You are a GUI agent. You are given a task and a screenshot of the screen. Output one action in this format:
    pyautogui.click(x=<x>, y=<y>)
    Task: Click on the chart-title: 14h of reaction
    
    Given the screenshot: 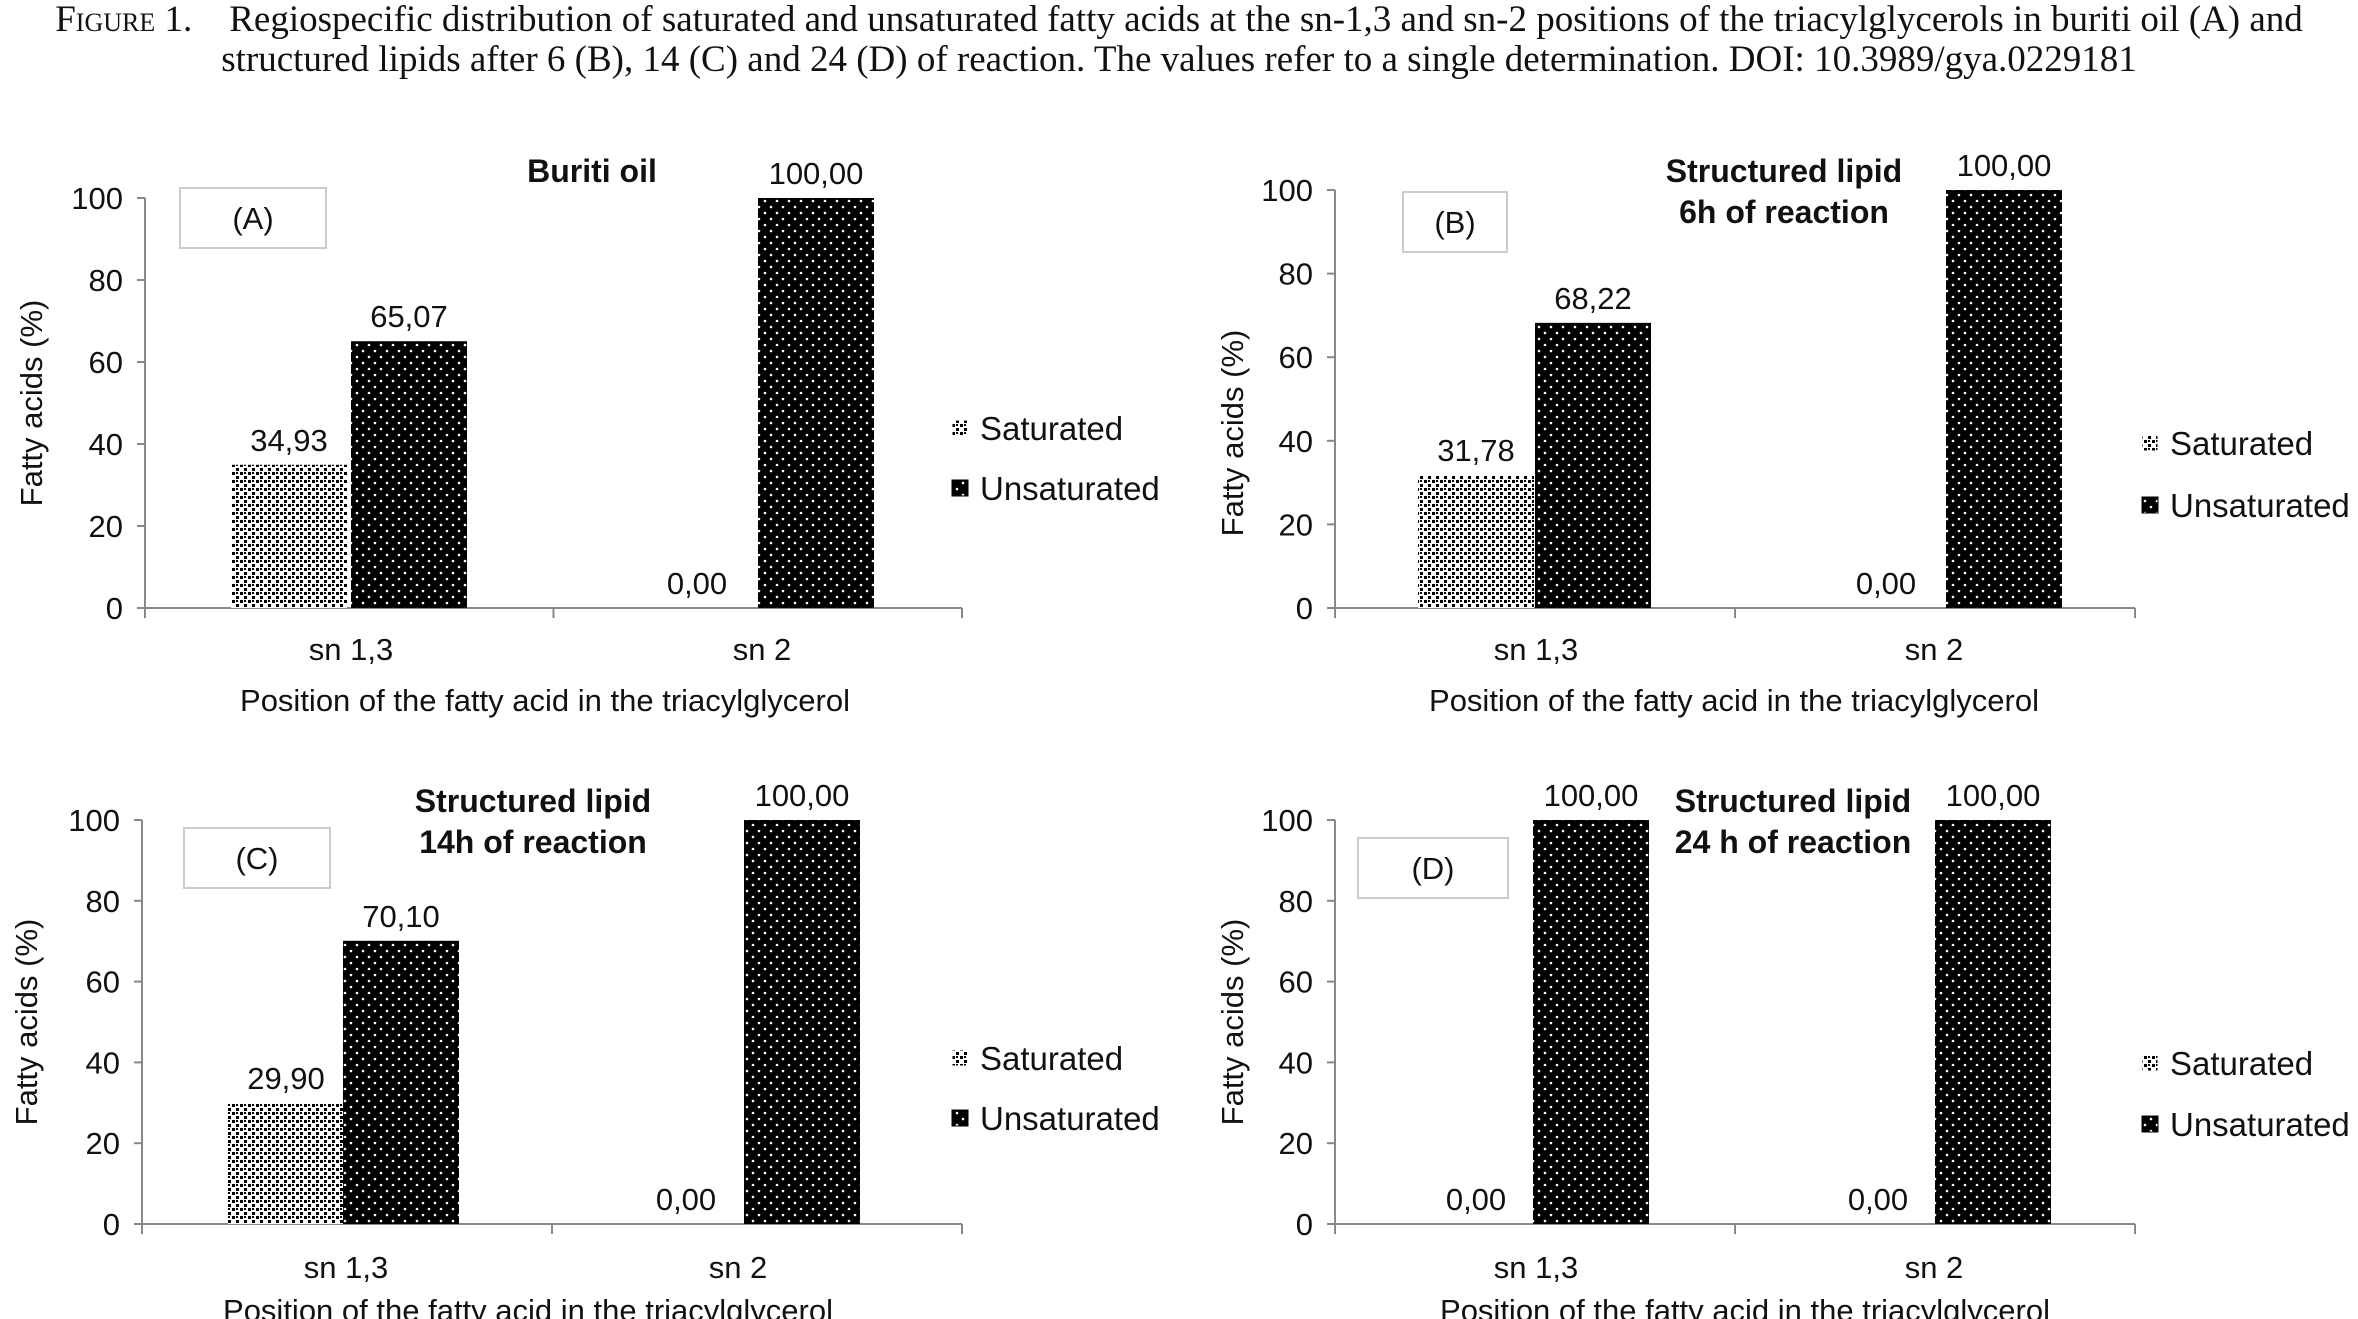 What is the action you would take?
    pyautogui.click(x=533, y=842)
    